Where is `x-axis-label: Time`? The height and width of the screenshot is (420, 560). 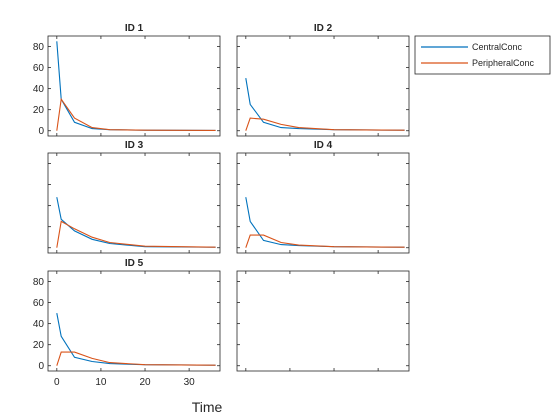
x-axis-label: Time is located at coordinates (207, 407).